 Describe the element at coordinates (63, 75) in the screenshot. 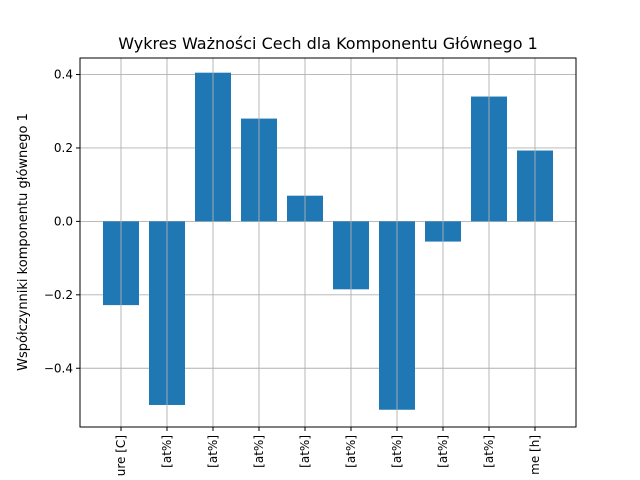

I see `y-tick-label: 0.4` at that location.